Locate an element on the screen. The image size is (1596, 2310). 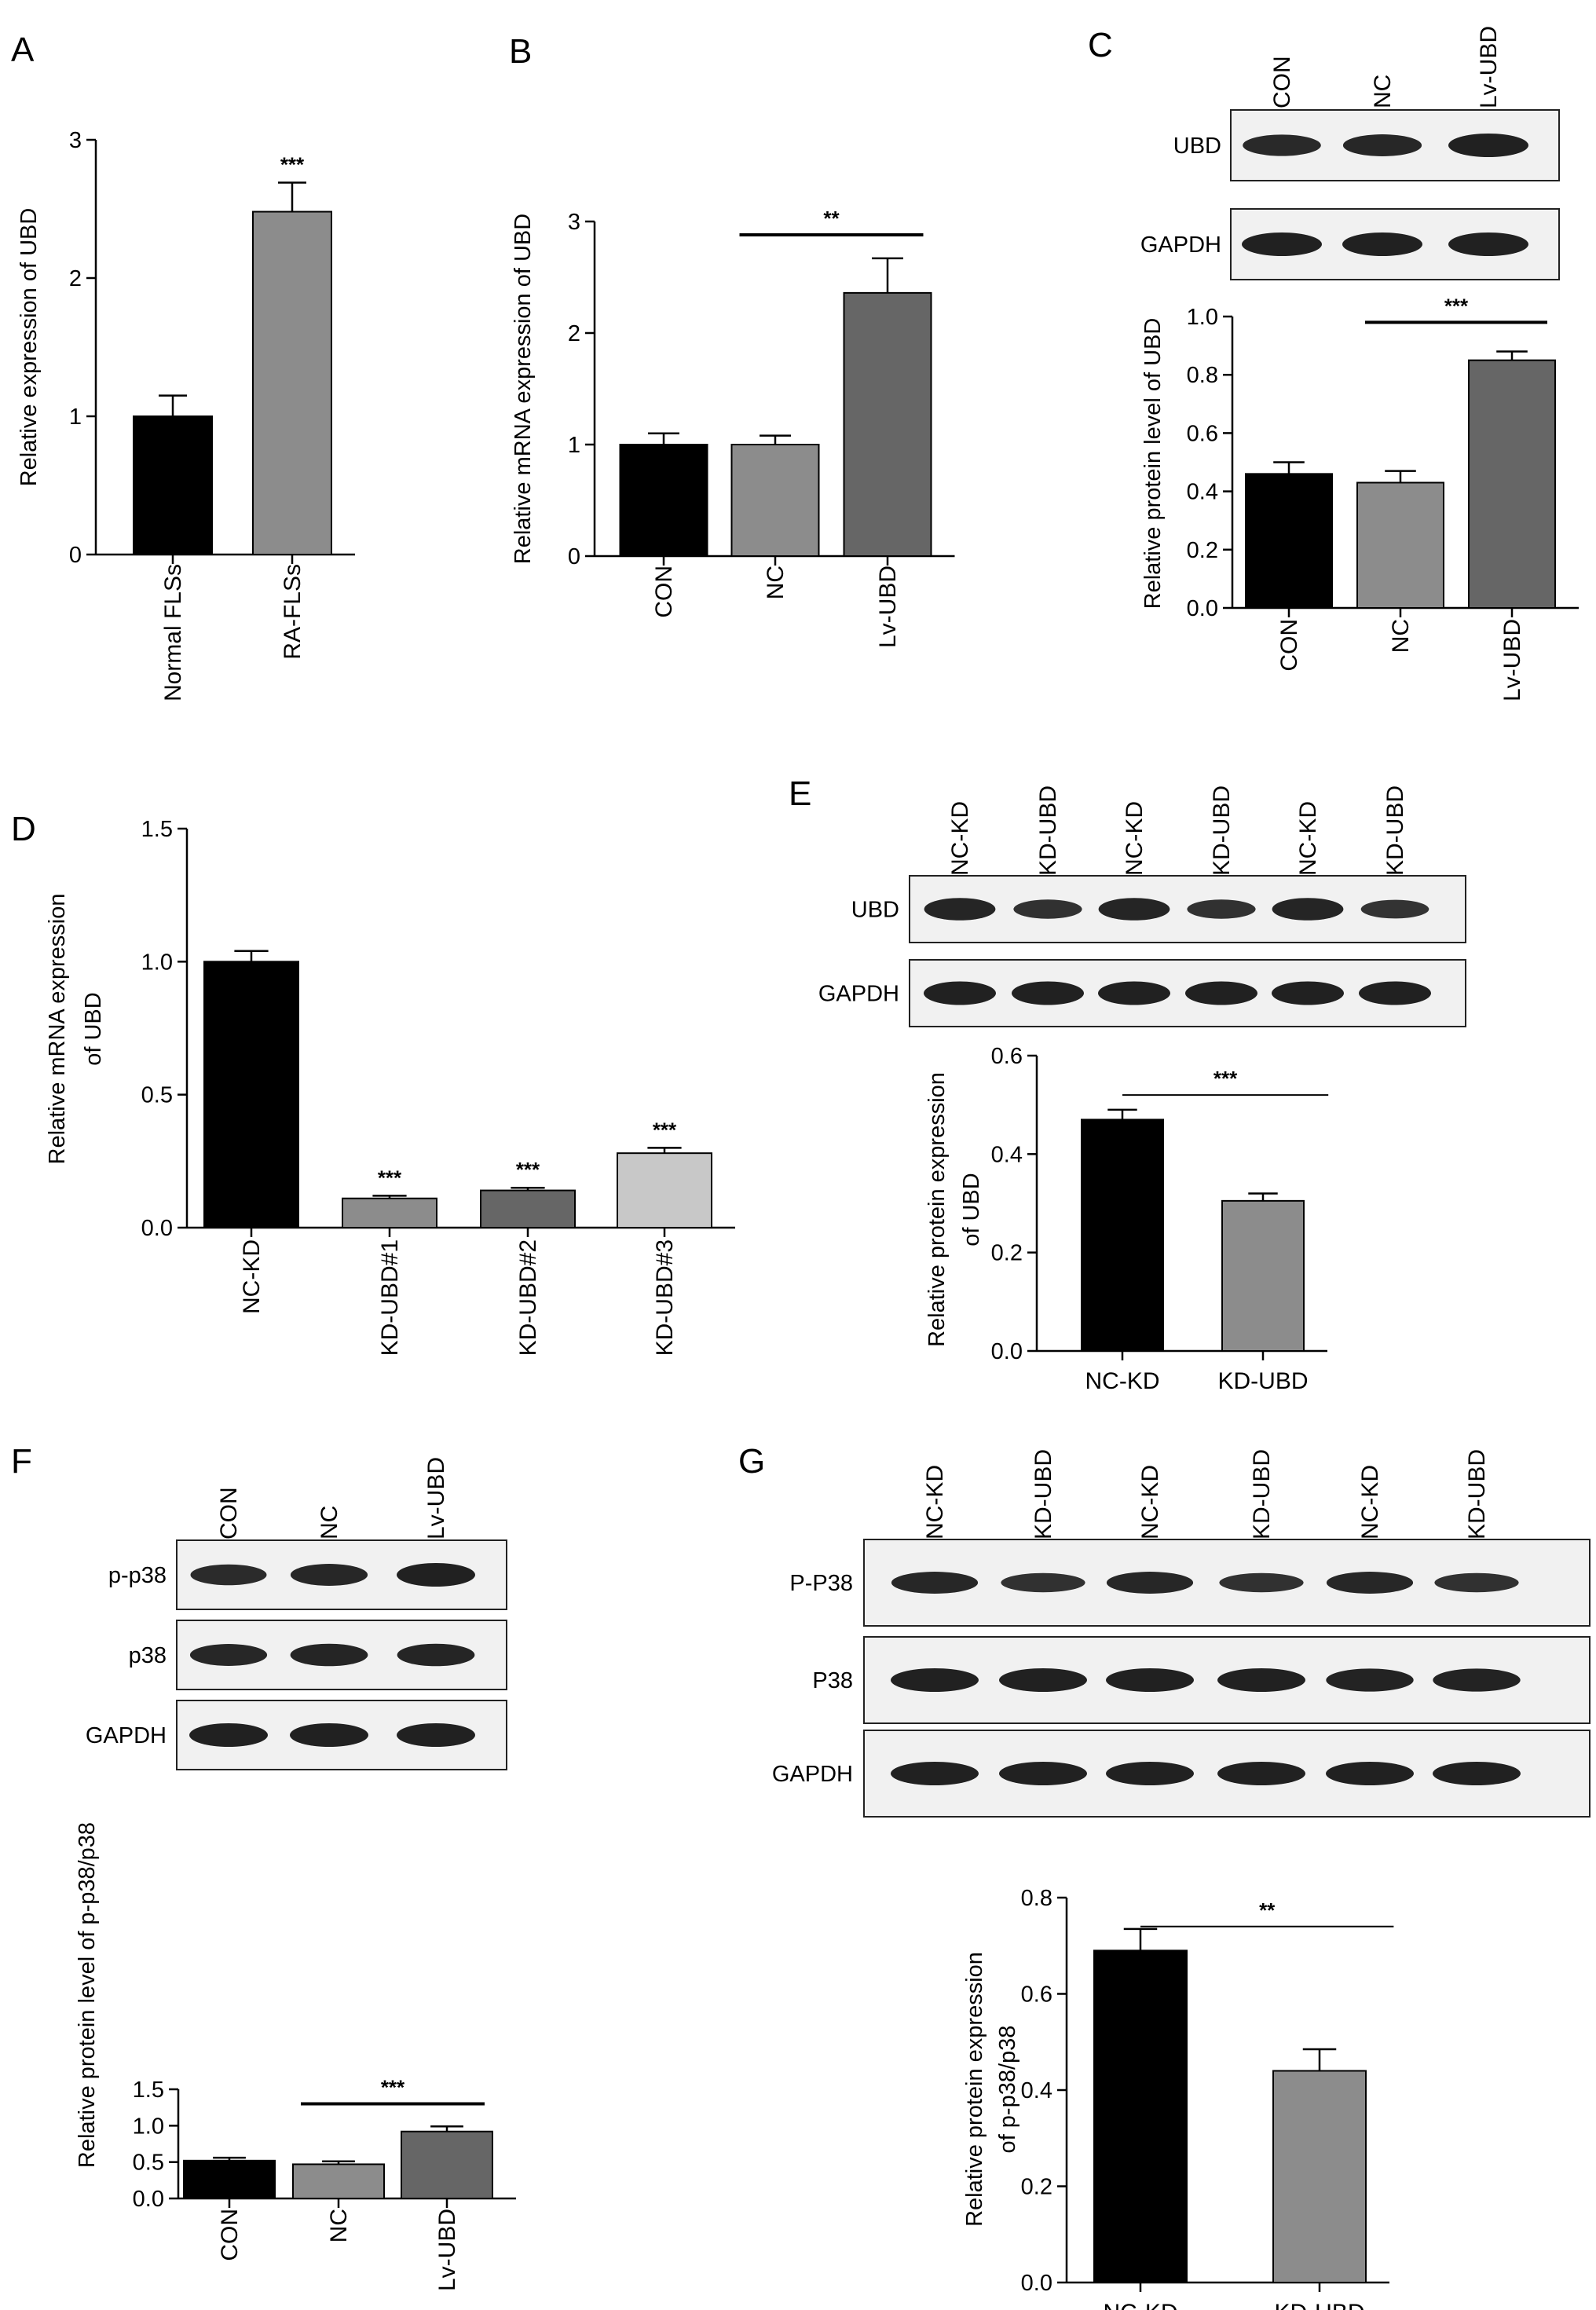
blot-row-label: p-p38 is located at coordinates (137, 1575).